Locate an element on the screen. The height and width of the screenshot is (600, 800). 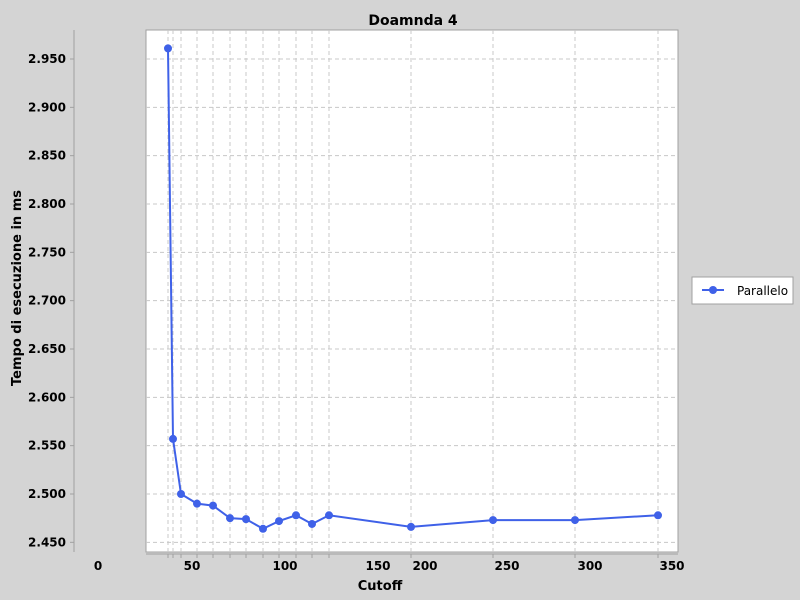
x-axis-title: Cutoff is located at coordinates (380, 586).